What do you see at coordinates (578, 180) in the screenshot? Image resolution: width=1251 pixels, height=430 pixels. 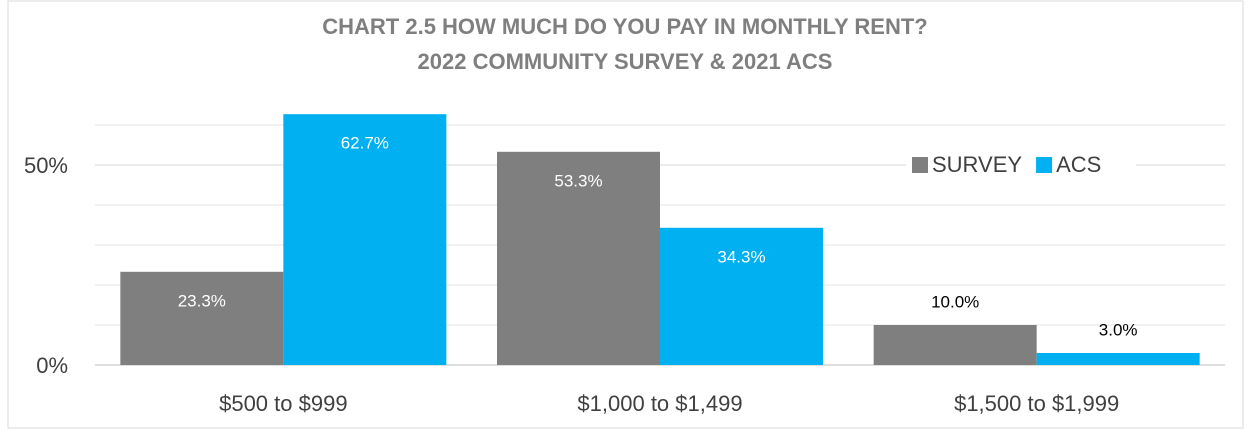 I see `value-label: 53.3%` at bounding box center [578, 180].